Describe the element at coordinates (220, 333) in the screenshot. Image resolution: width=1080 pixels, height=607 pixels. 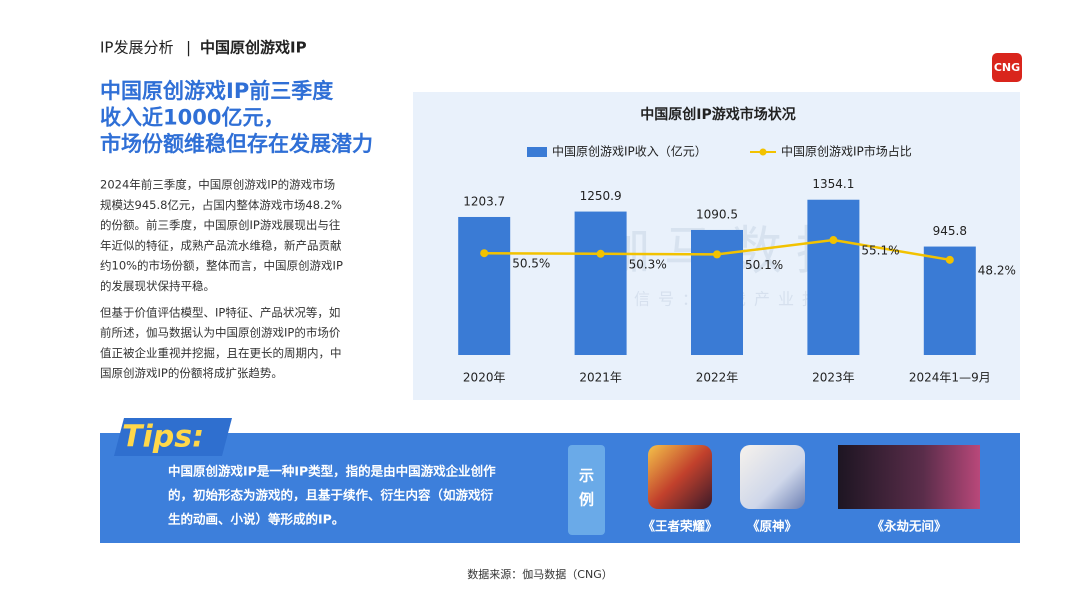
I see `body-text: 前所述，伽马数据认为中国原创游戏IP的市场价` at that location.